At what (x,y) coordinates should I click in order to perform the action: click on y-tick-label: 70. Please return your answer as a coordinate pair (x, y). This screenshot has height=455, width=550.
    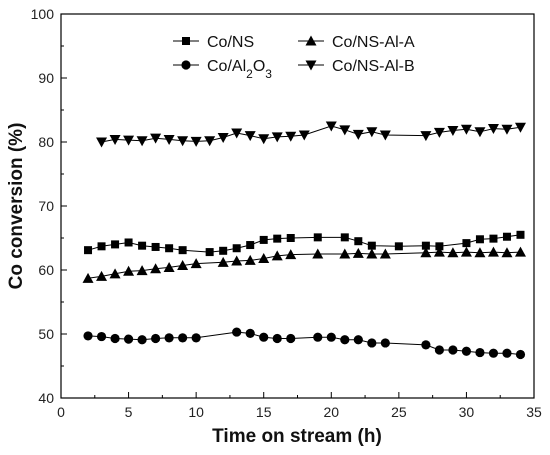
    Looking at the image, I should click on (46, 206).